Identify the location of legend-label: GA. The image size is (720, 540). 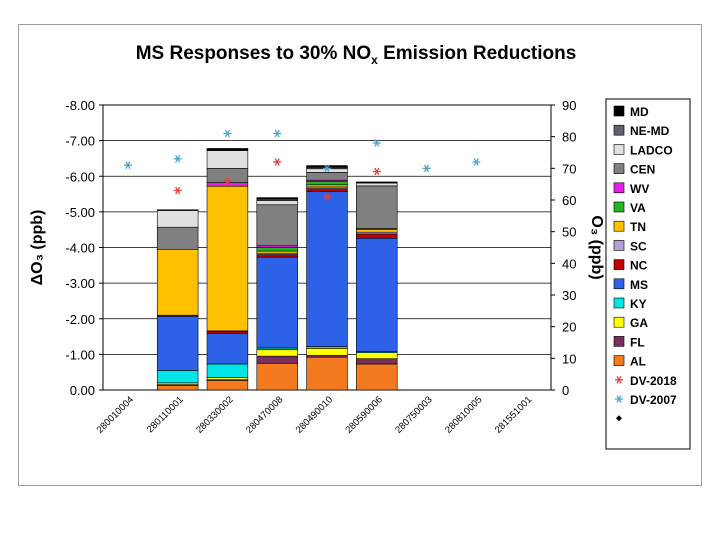
(639, 323).